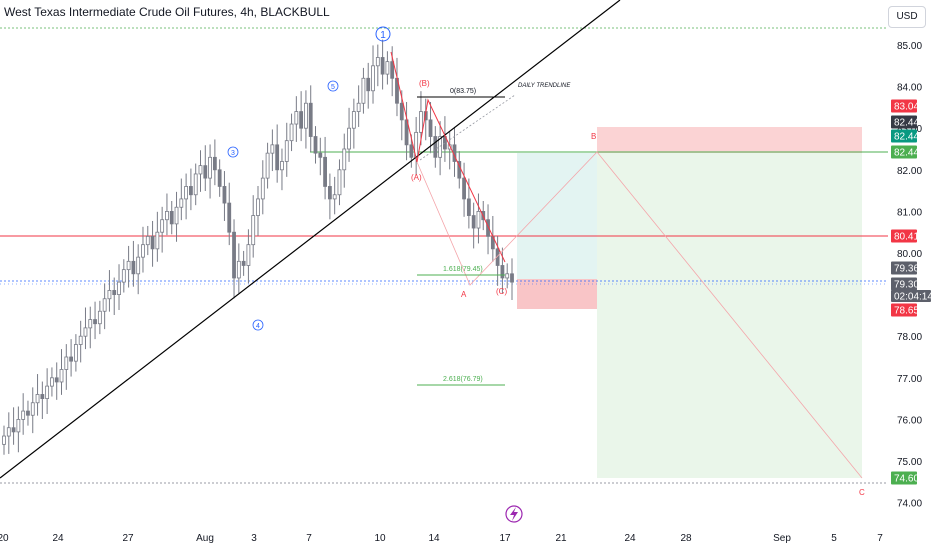 Image resolution: width=932 pixels, height=550 pixels. Describe the element at coordinates (909, 212) in the screenshot. I see `price-tick-label: 81.00` at that location.